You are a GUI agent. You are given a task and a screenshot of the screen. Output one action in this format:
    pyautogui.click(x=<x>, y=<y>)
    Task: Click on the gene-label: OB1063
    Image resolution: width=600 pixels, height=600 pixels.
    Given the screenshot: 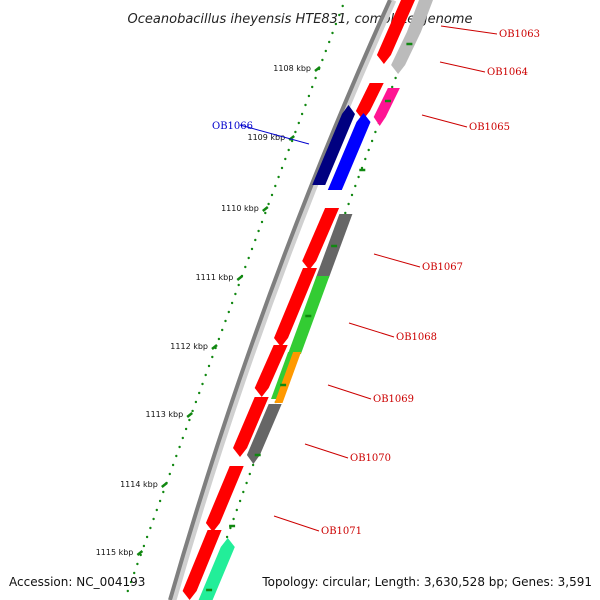 What is the action you would take?
    pyautogui.click(x=519, y=34)
    